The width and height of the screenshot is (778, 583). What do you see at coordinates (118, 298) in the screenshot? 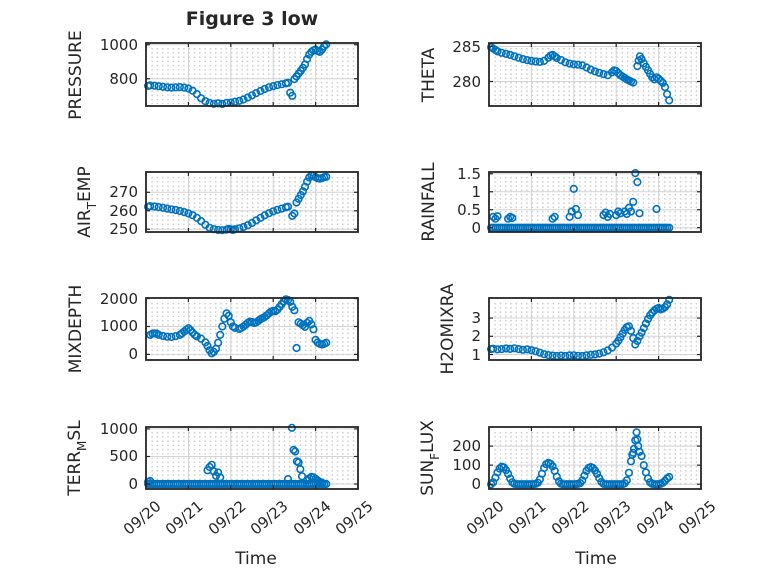
I see `y-tick-label: 2000` at bounding box center [118, 298].